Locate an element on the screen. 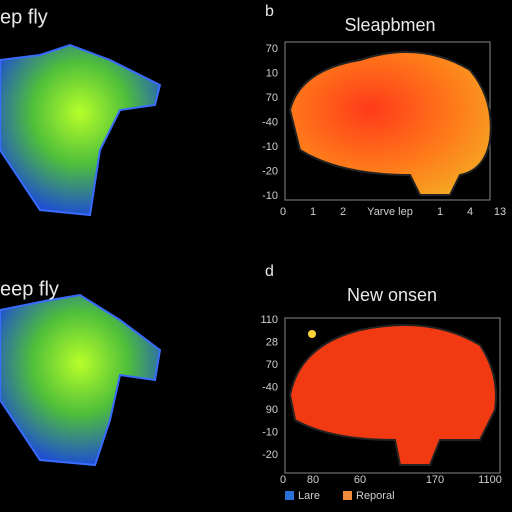 The height and width of the screenshot is (512, 512). panel-title: New onsen is located at coordinates (392, 295).